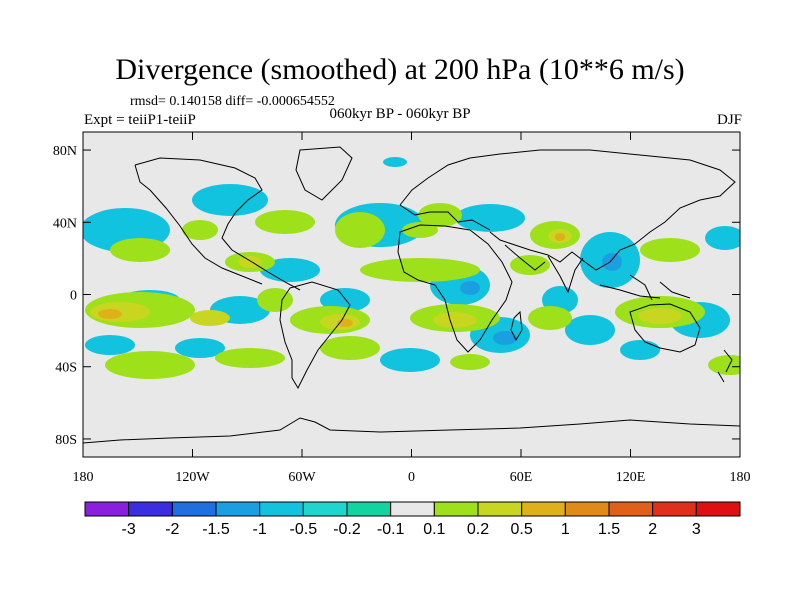 The height and width of the screenshot is (600, 800). What do you see at coordinates (400, 114) in the screenshot?
I see `period-label: 060kyr BP - 060kyr BP` at bounding box center [400, 114].